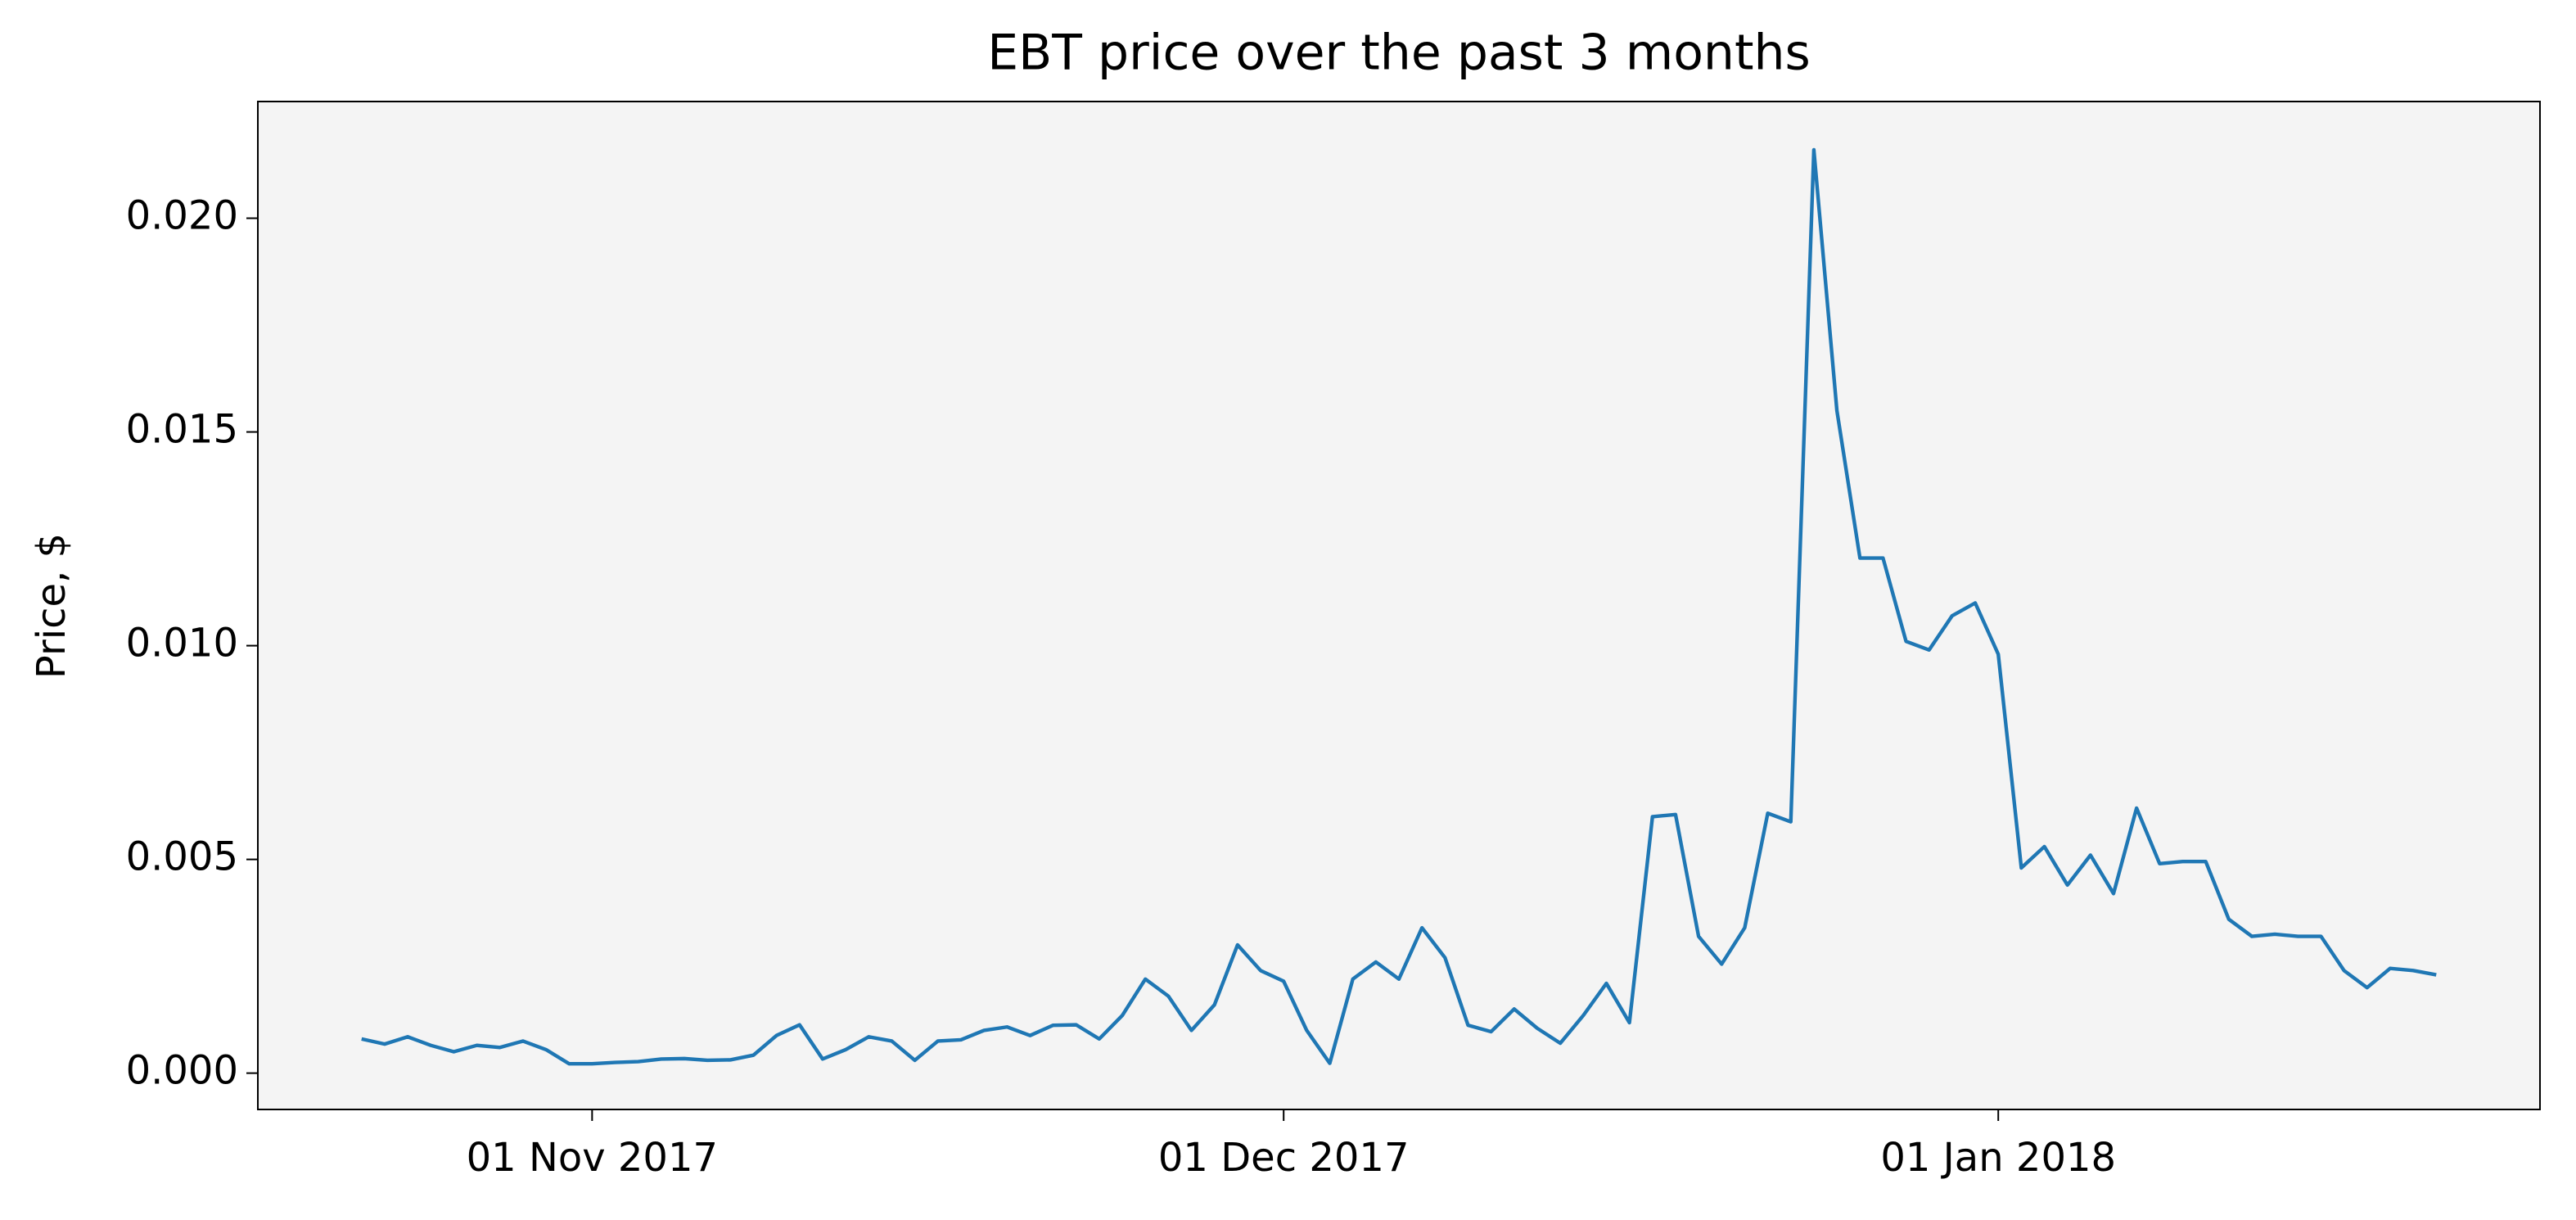 This screenshot has height=1220, width=2576. What do you see at coordinates (1998, 1158) in the screenshot?
I see `x-tick-label: 01 Jan 2018` at bounding box center [1998, 1158].